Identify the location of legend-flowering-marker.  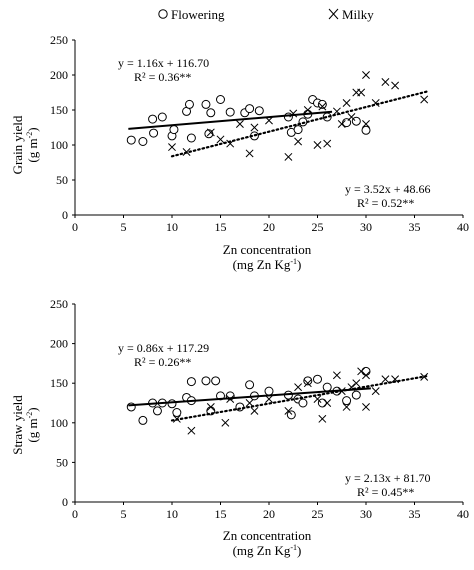
(163, 14).